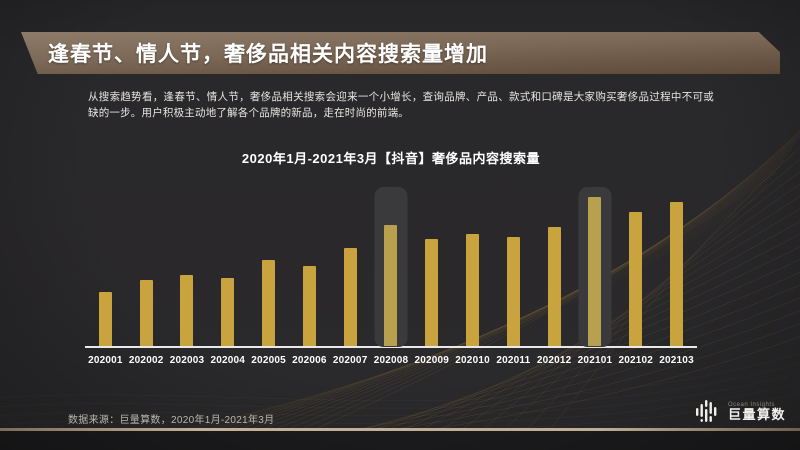  What do you see at coordinates (309, 360) in the screenshot?
I see `x-axis-label-202006: 202006` at bounding box center [309, 360].